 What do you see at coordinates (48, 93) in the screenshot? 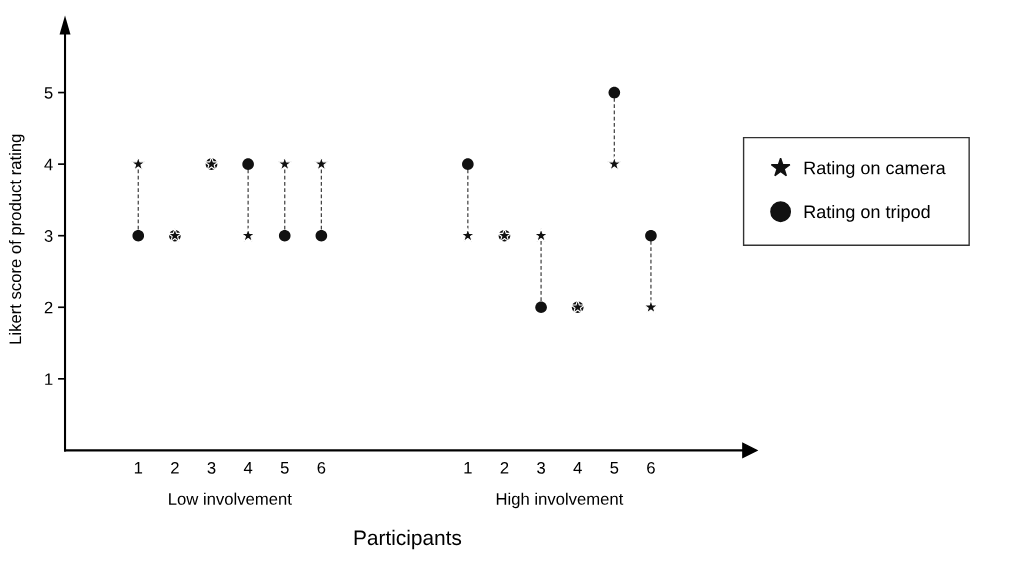
I see `y-tick-label: 5` at bounding box center [48, 93].